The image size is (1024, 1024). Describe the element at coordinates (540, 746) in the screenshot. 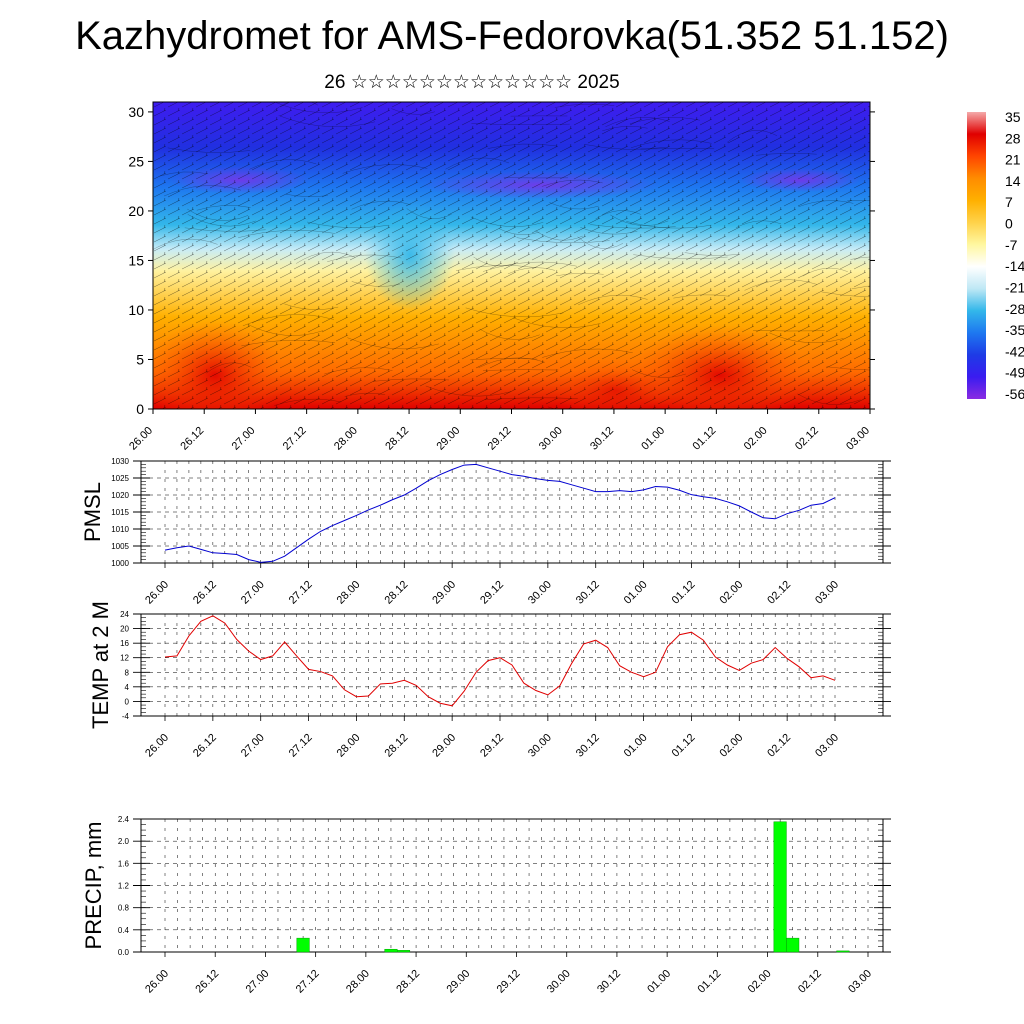

I see `x-tick-label: 30.00` at that location.